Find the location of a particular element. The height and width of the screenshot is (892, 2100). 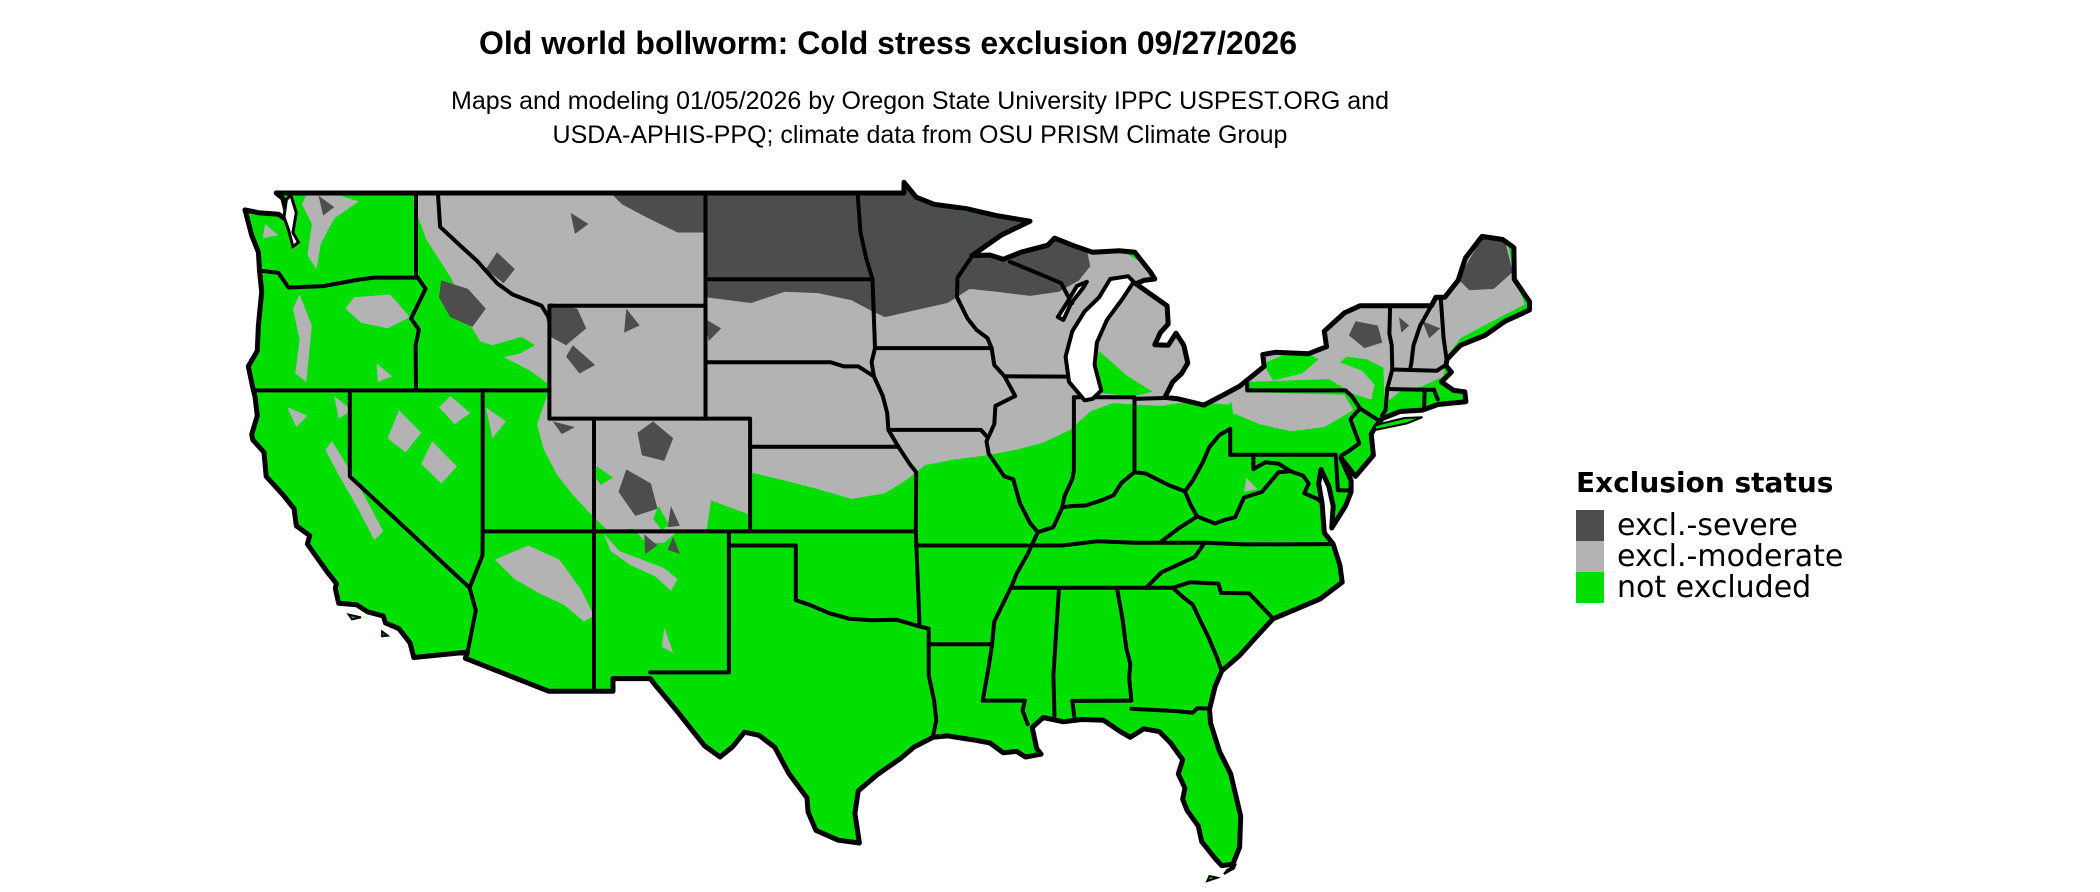

legend-swatch-not-excluded is located at coordinates (1590, 587).